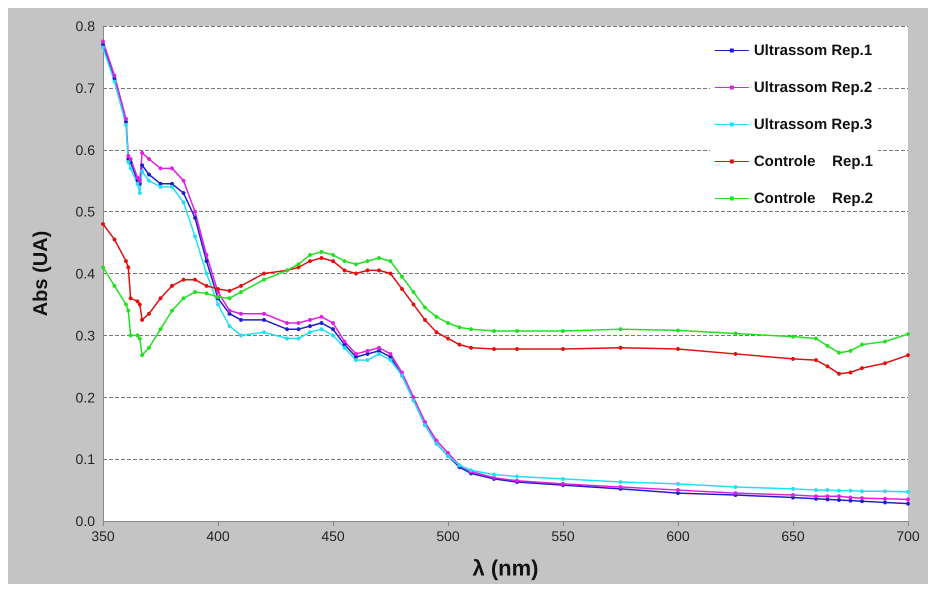  I want to click on x-axis-title: λ (nm), so click(505, 568).